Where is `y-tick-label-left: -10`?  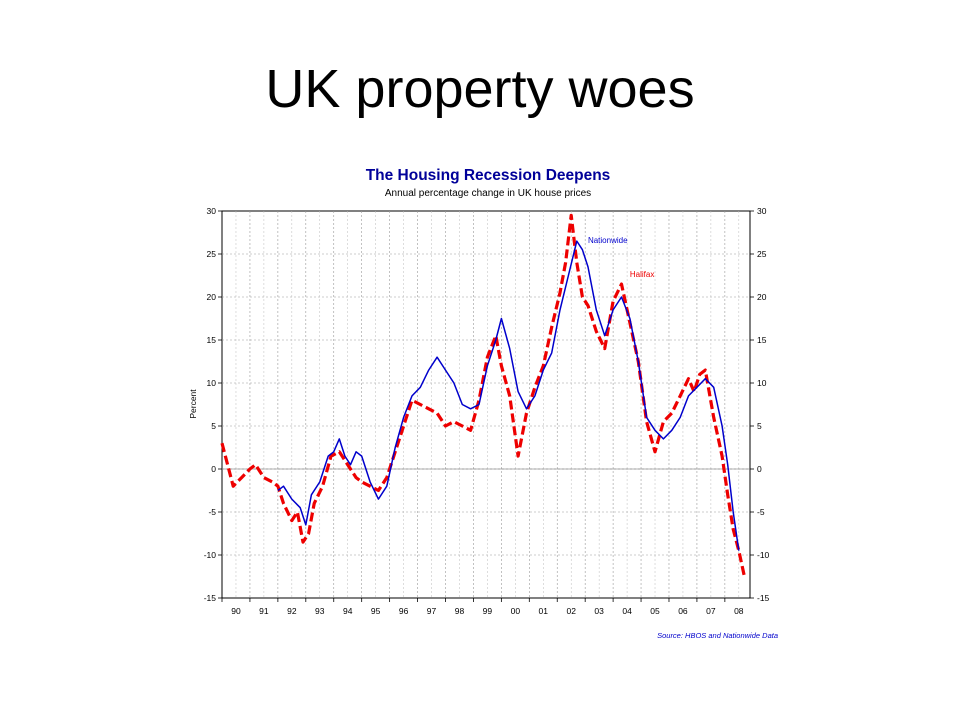 y-tick-label-left: -10 is located at coordinates (210, 555).